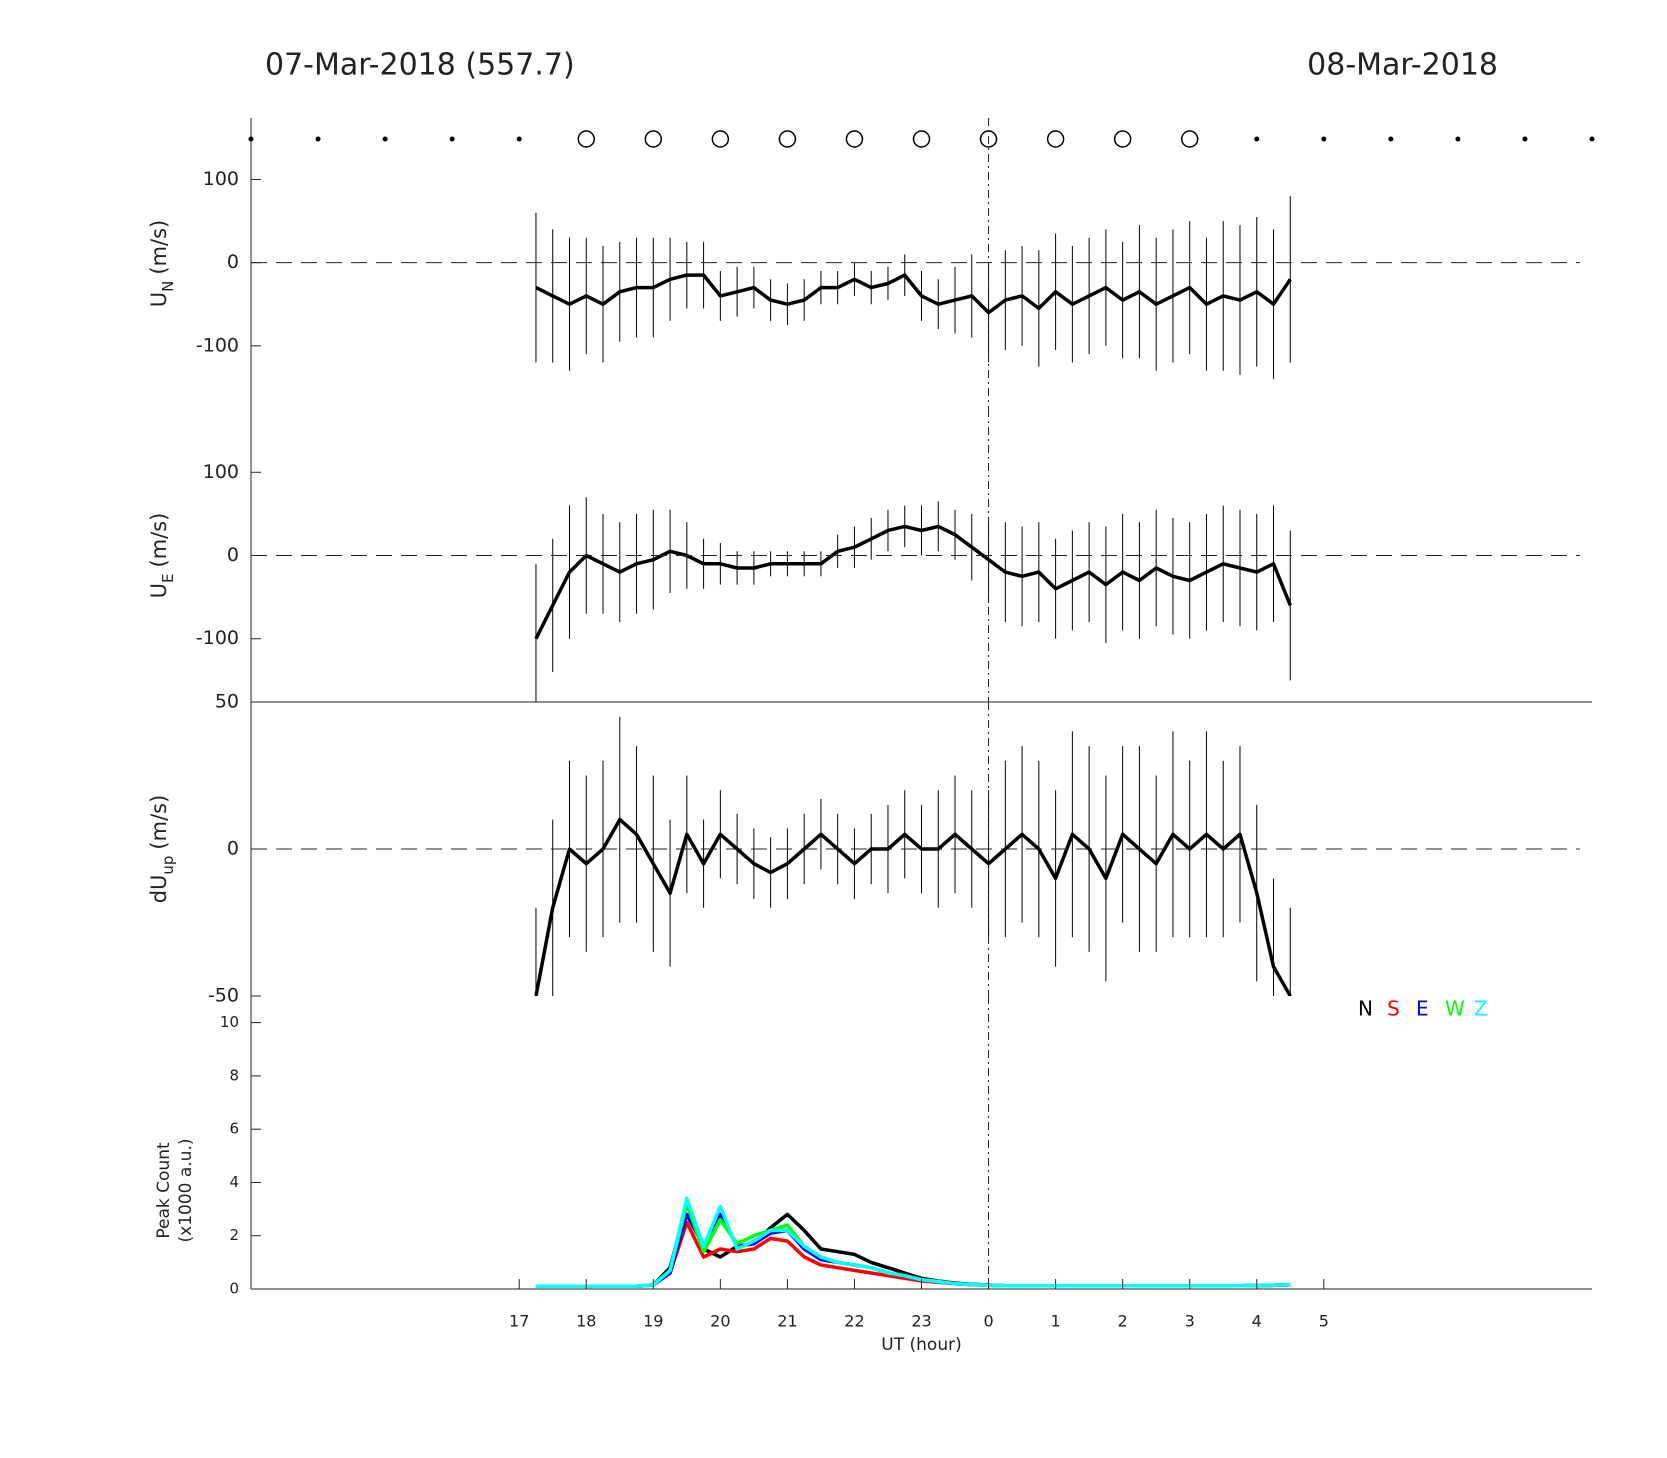 This screenshot has height=1458, width=1667. I want to click on y-axis-label: dUup (m/s), so click(162, 849).